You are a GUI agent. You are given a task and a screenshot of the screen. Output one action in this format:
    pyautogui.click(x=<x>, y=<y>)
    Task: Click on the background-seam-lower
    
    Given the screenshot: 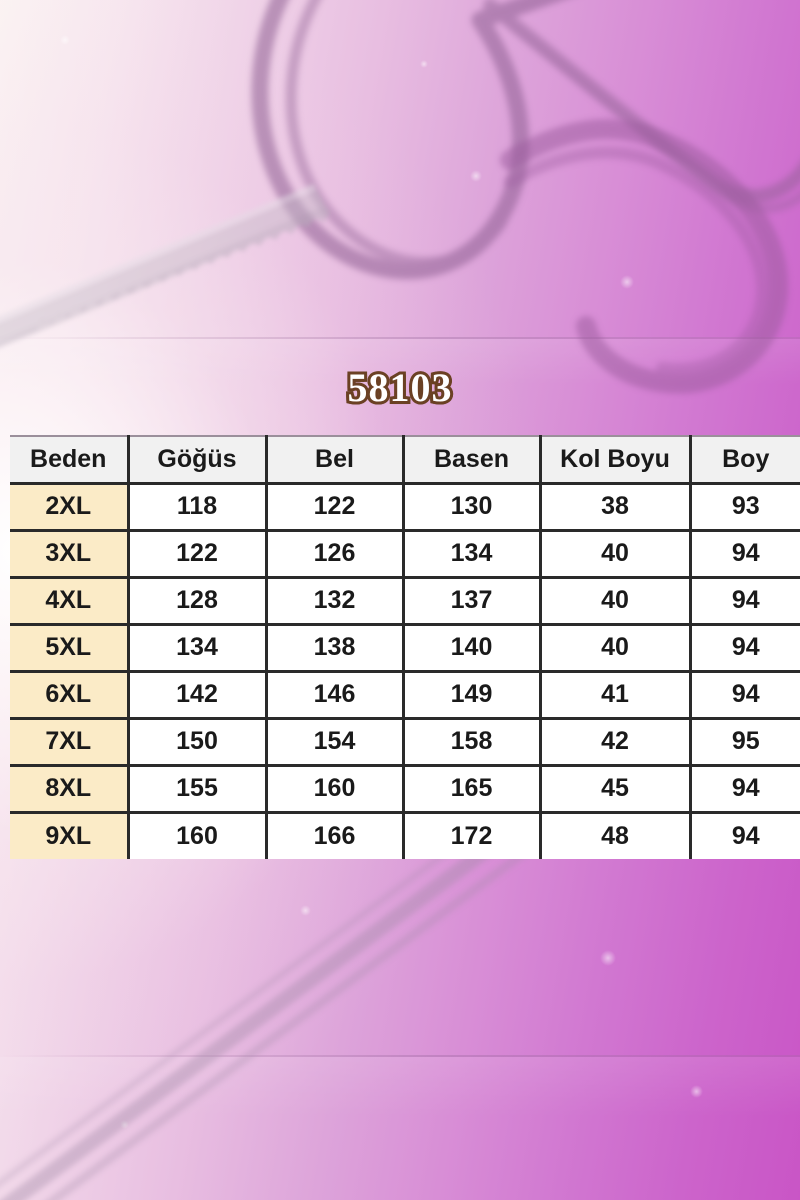 What is the action you would take?
    pyautogui.click(x=400, y=1056)
    